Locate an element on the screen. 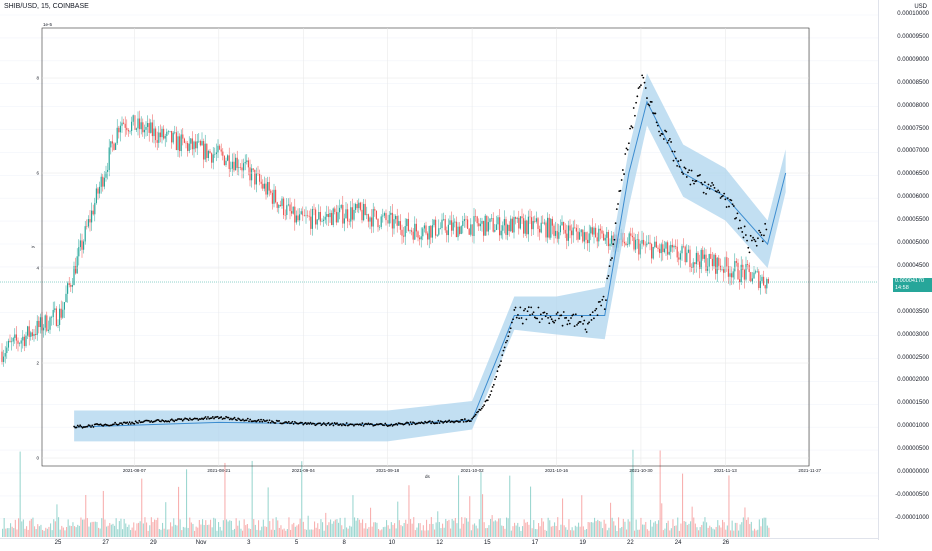 This screenshot has height=551, width=932. price-tick: 0.00007000 is located at coordinates (913, 151).